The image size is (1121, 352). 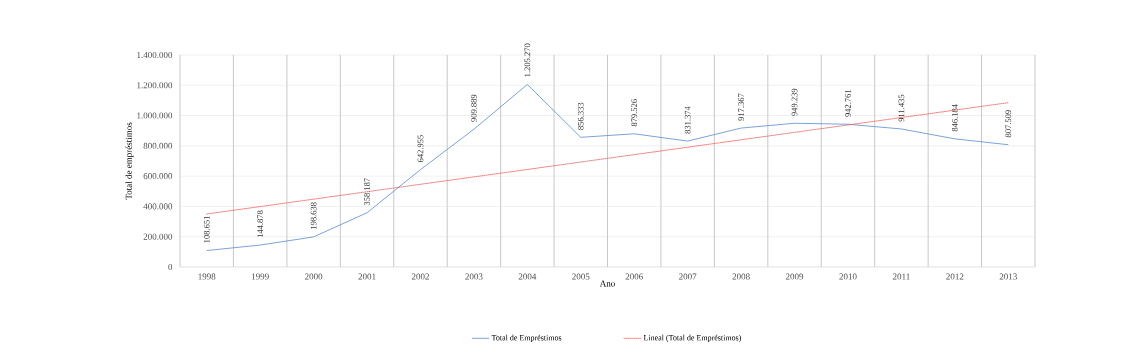 What do you see at coordinates (580, 116) in the screenshot?
I see `data-label: 856.333` at bounding box center [580, 116].